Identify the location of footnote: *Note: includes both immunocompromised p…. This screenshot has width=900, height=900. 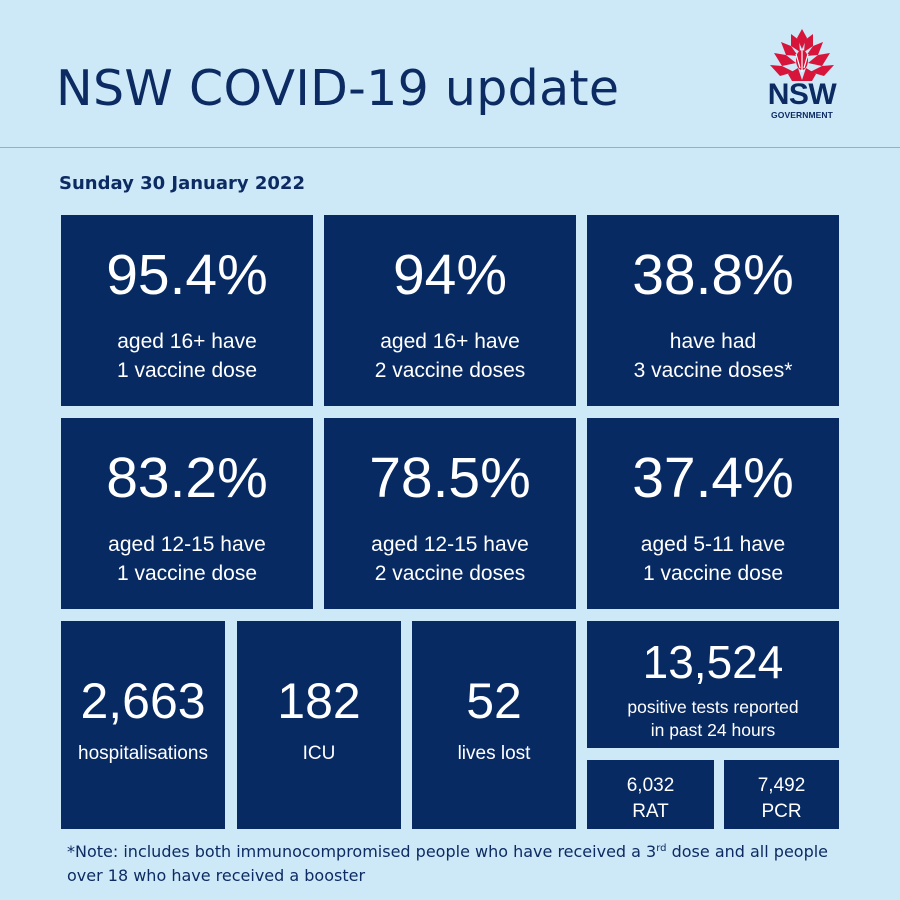
(448, 863).